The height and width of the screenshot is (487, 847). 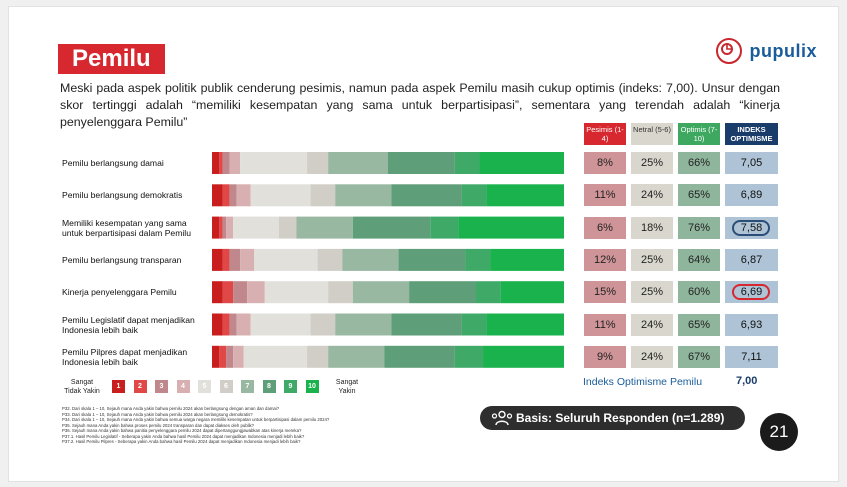 I want to click on legend-scale-7: 7, so click(x=247, y=386).